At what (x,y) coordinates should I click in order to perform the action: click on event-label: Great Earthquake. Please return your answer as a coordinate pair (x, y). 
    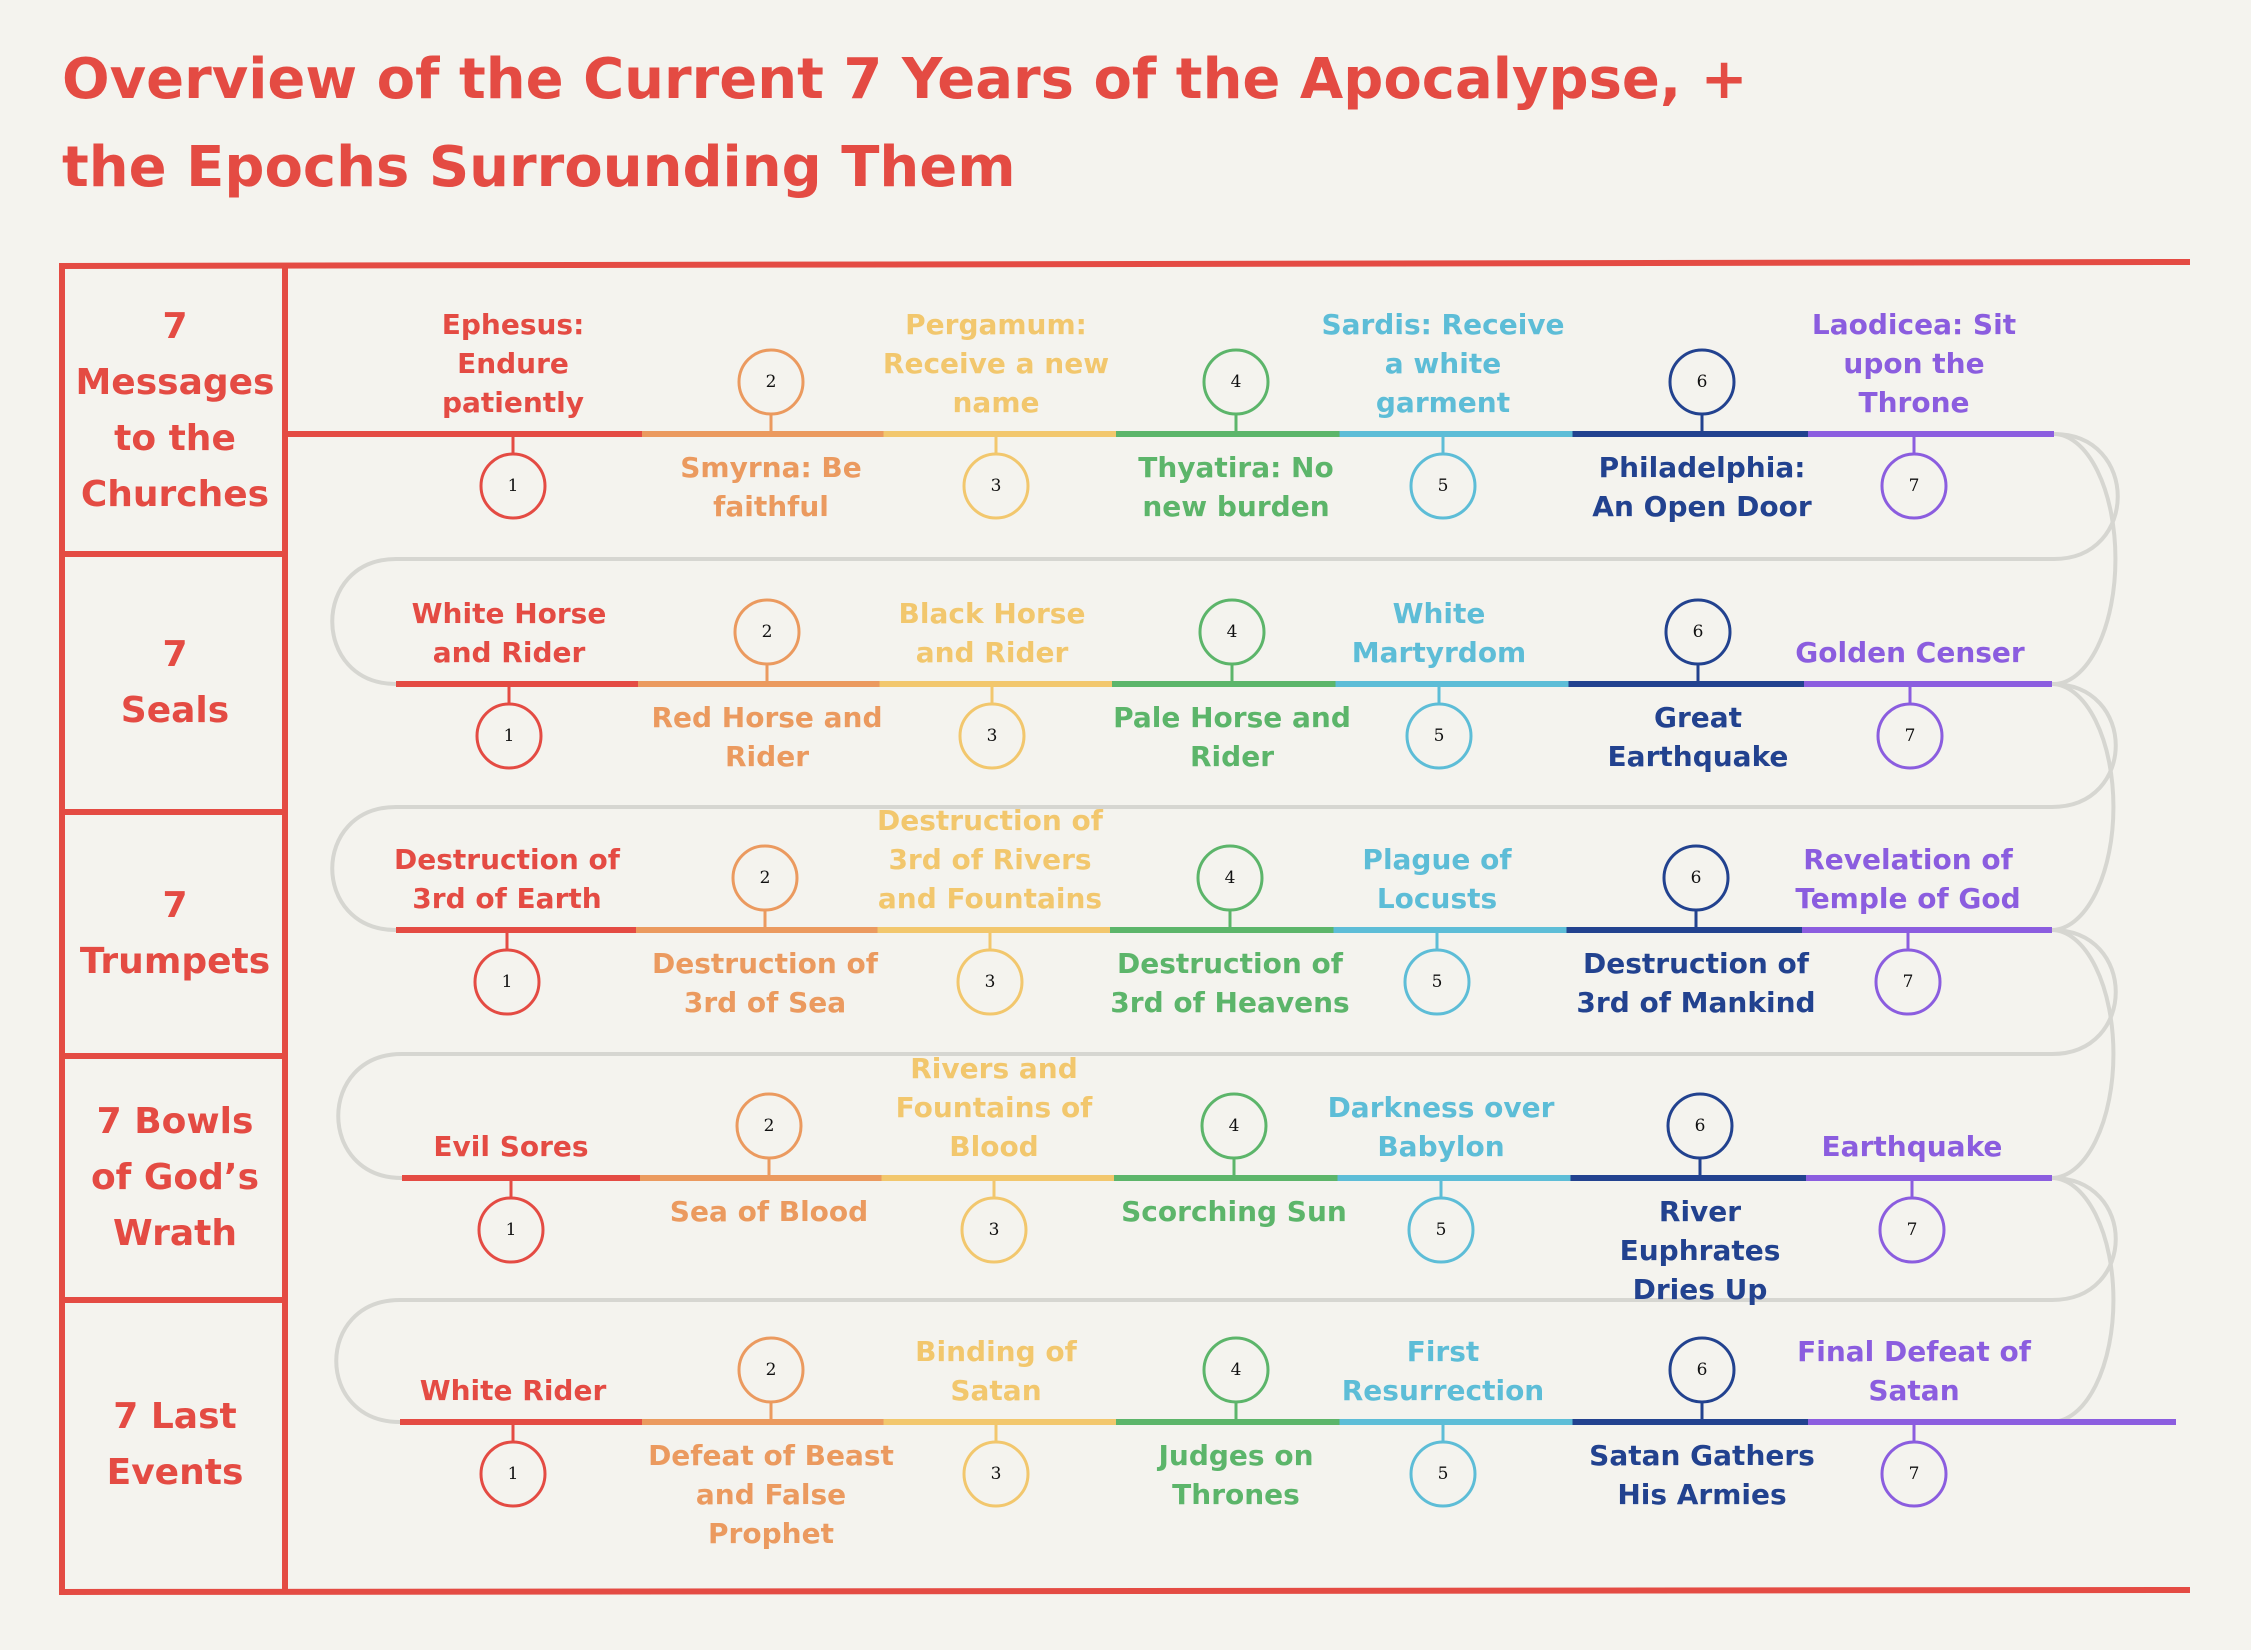
    Looking at the image, I should click on (1698, 737).